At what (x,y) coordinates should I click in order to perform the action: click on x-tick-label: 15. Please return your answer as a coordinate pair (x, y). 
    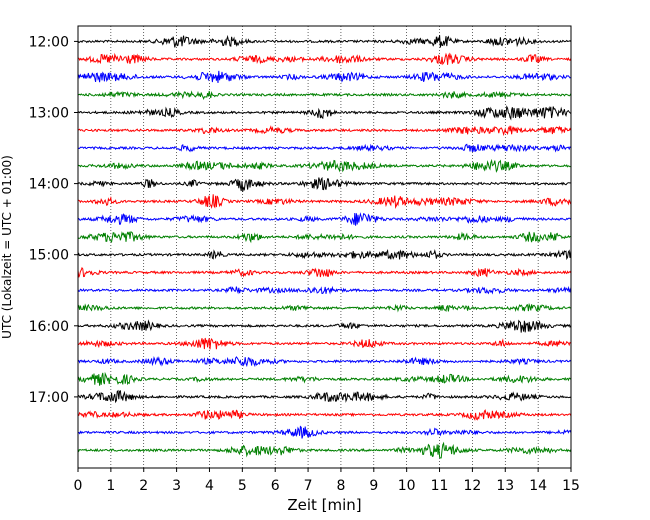
    Looking at the image, I should click on (571, 486).